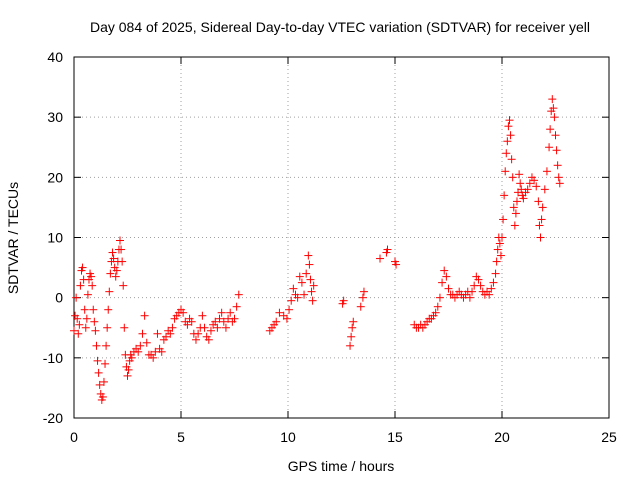 The width and height of the screenshot is (640, 480). What do you see at coordinates (55, 117) in the screenshot?
I see `y-tick-label: 30` at bounding box center [55, 117].